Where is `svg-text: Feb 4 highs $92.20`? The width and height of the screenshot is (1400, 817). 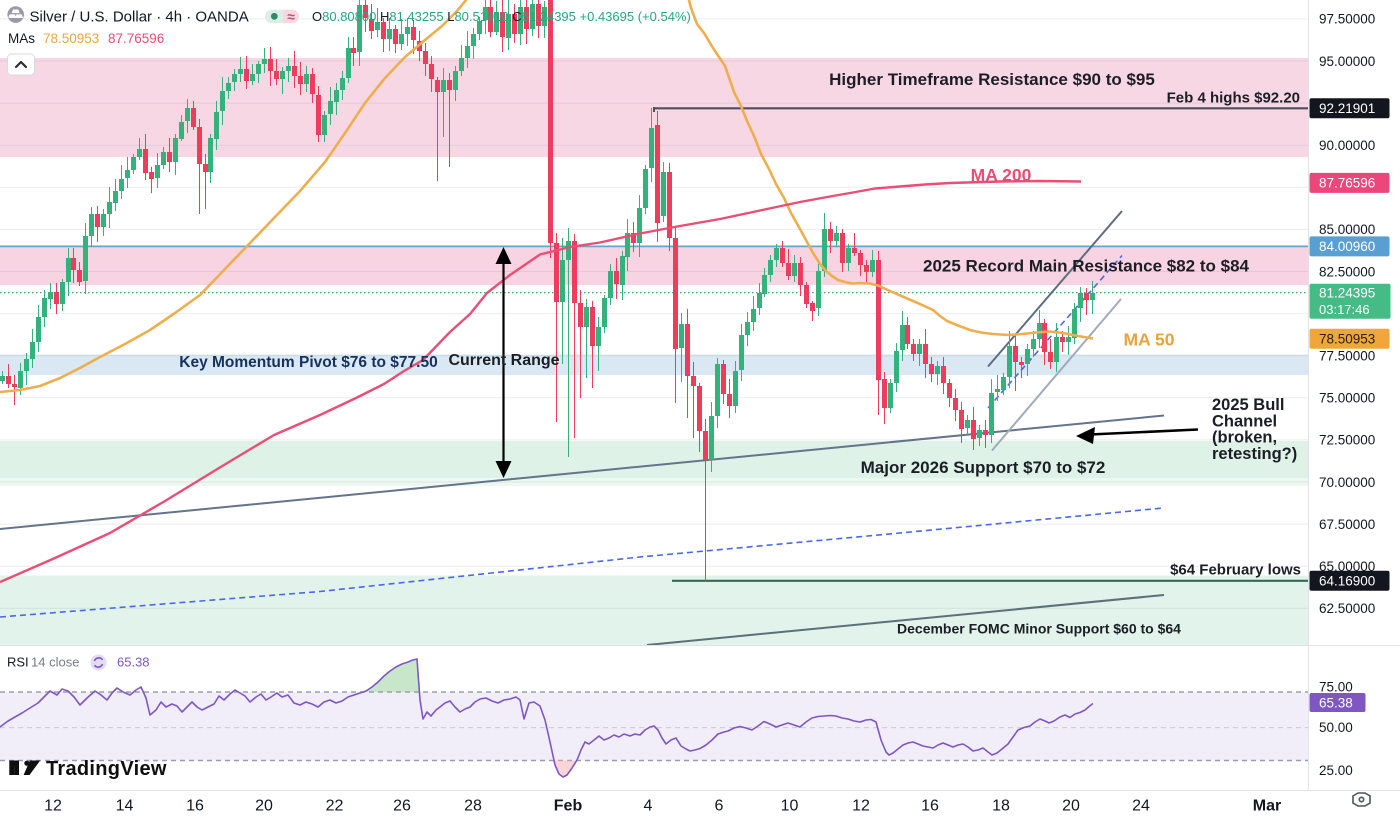 svg-text: Feb 4 highs $92.20 is located at coordinates (1233, 98).